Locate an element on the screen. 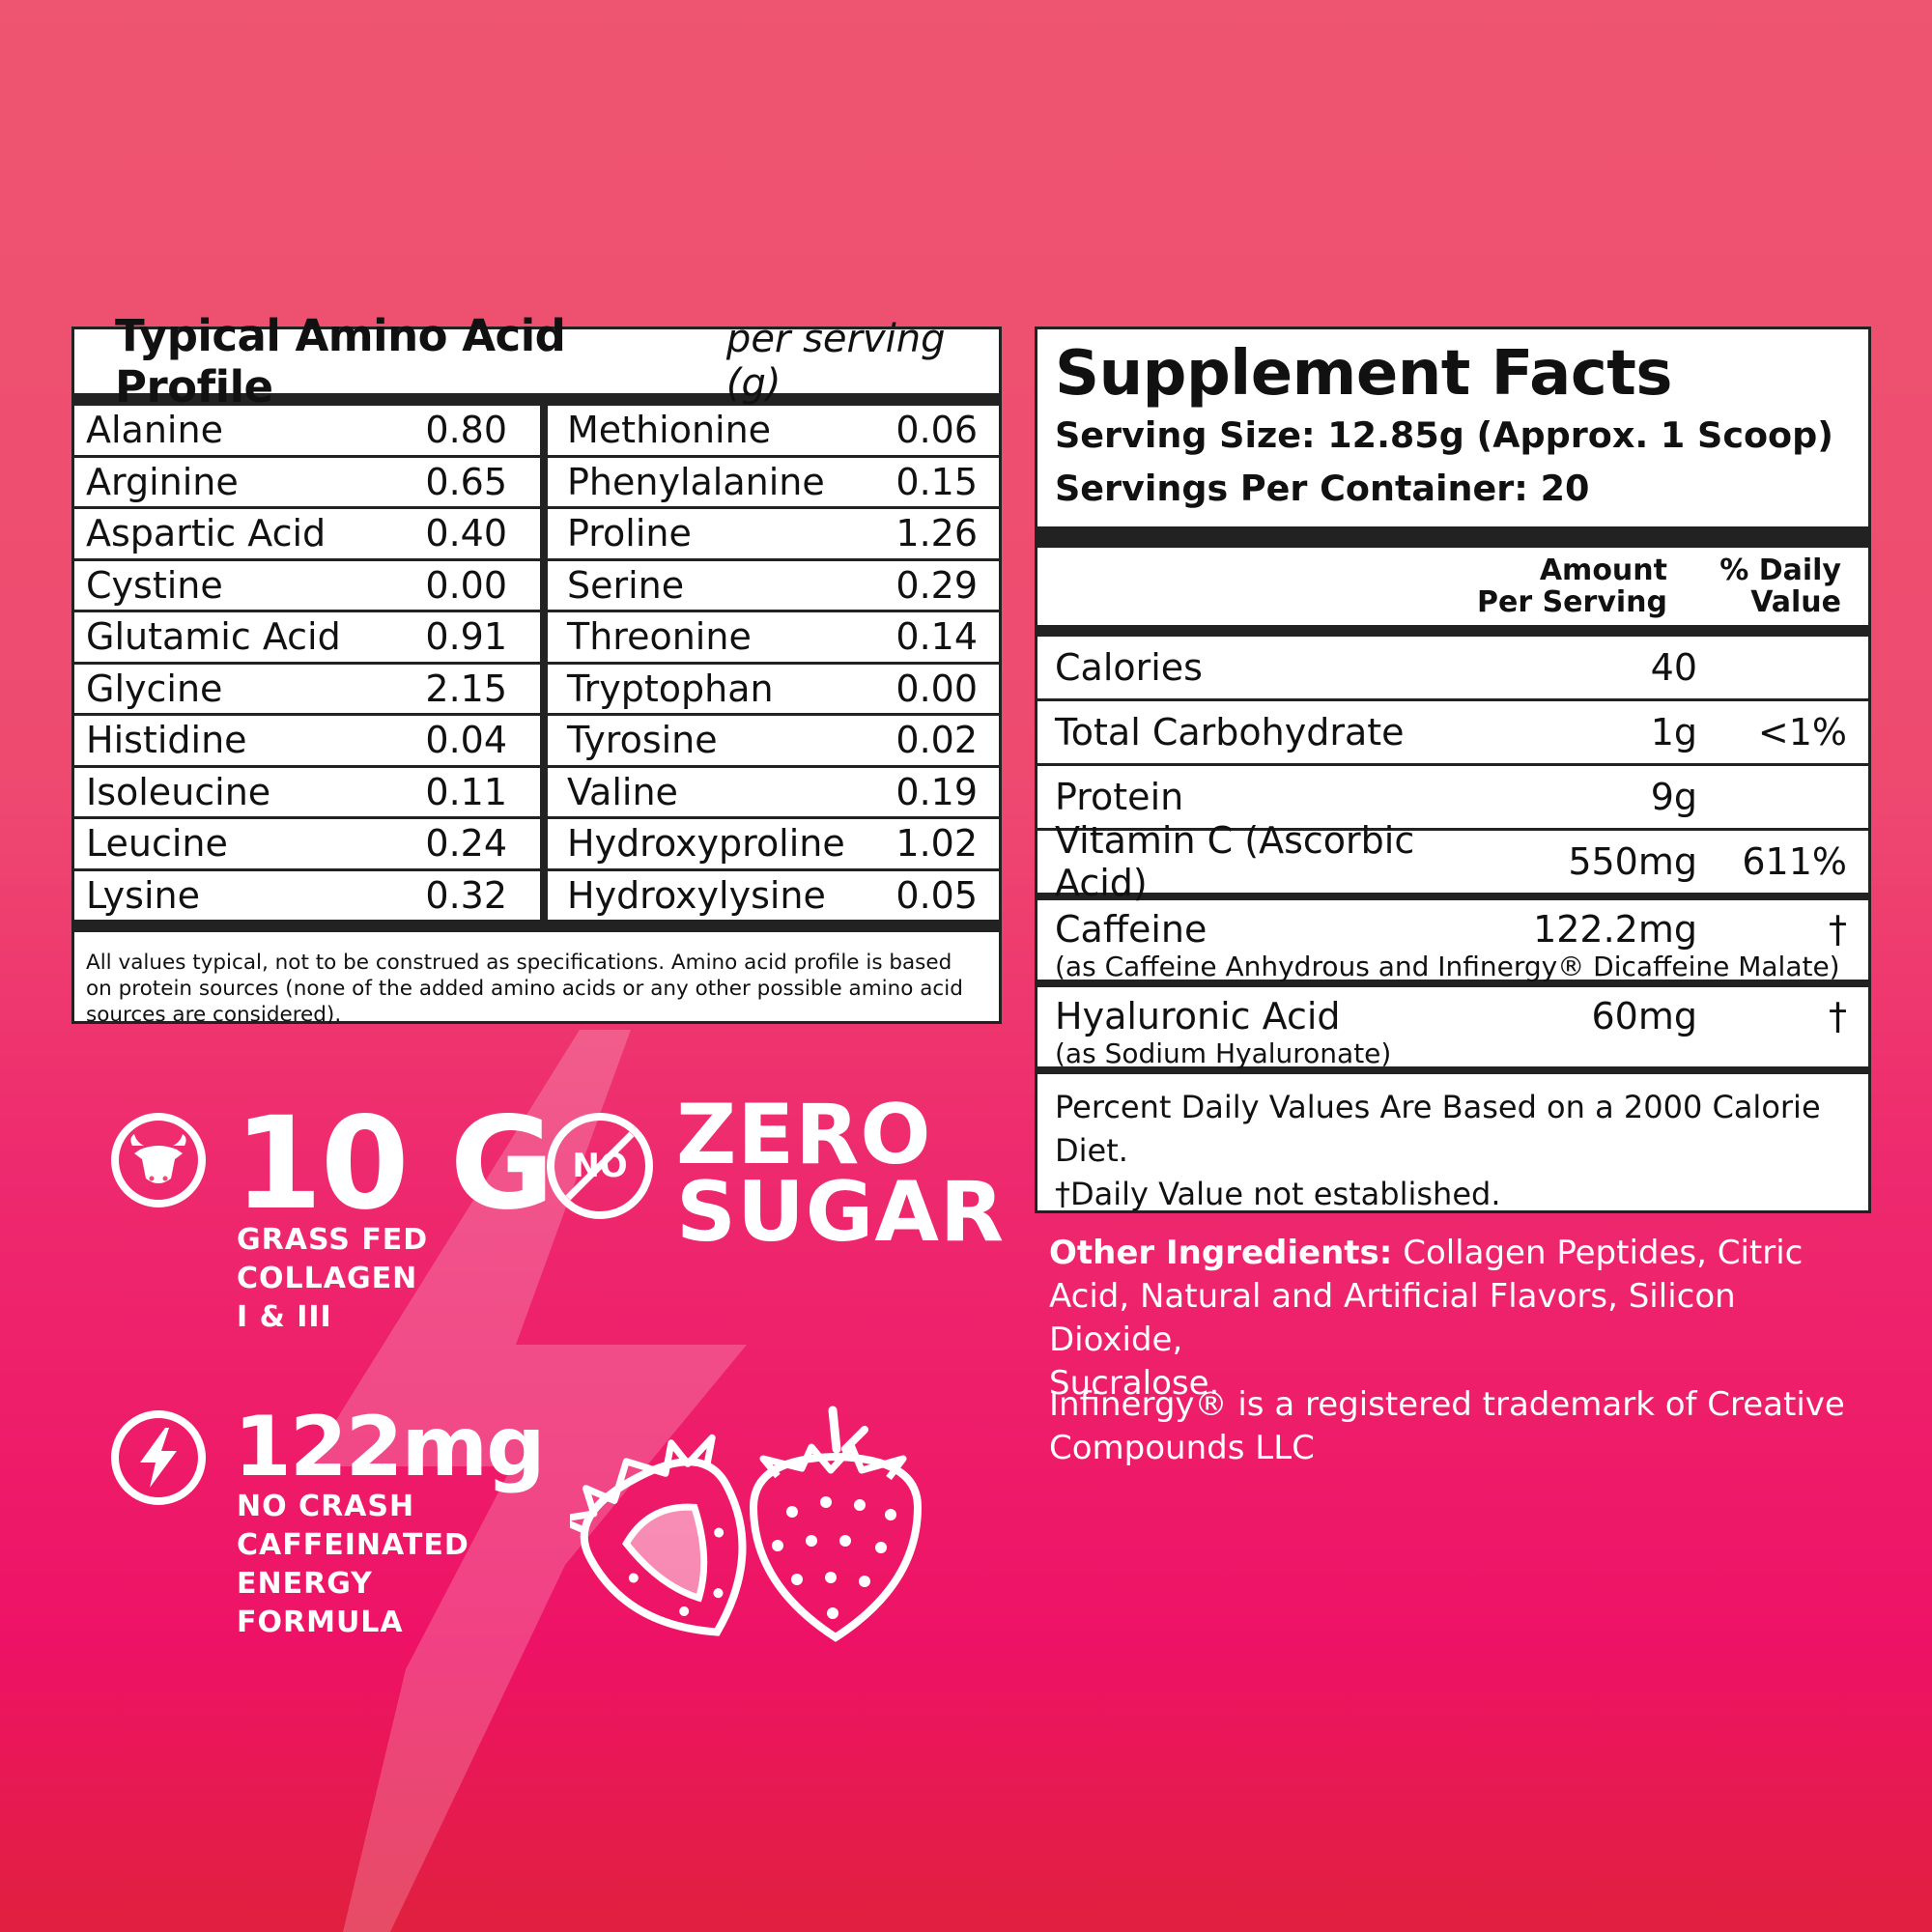 The height and width of the screenshot is (1932, 1932). facts-row-calories: Calories 40 is located at coordinates (1452, 669).